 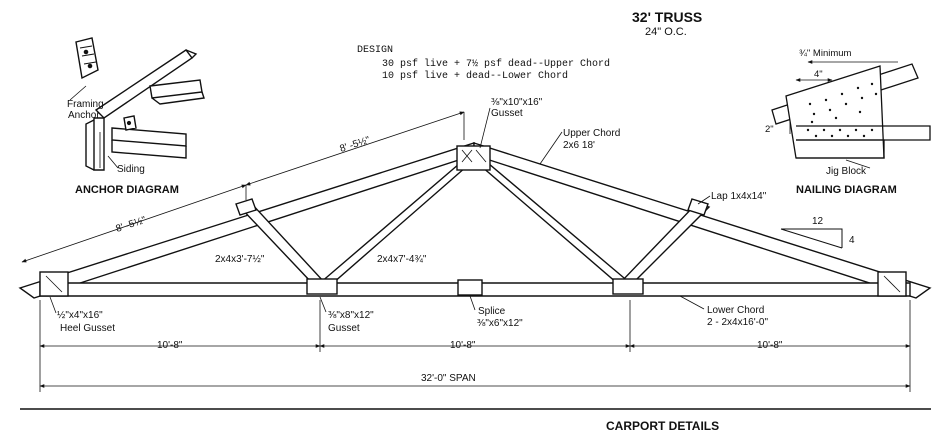 I want to click on upper-chord-label-1: Upper Chord, so click(x=591, y=133).